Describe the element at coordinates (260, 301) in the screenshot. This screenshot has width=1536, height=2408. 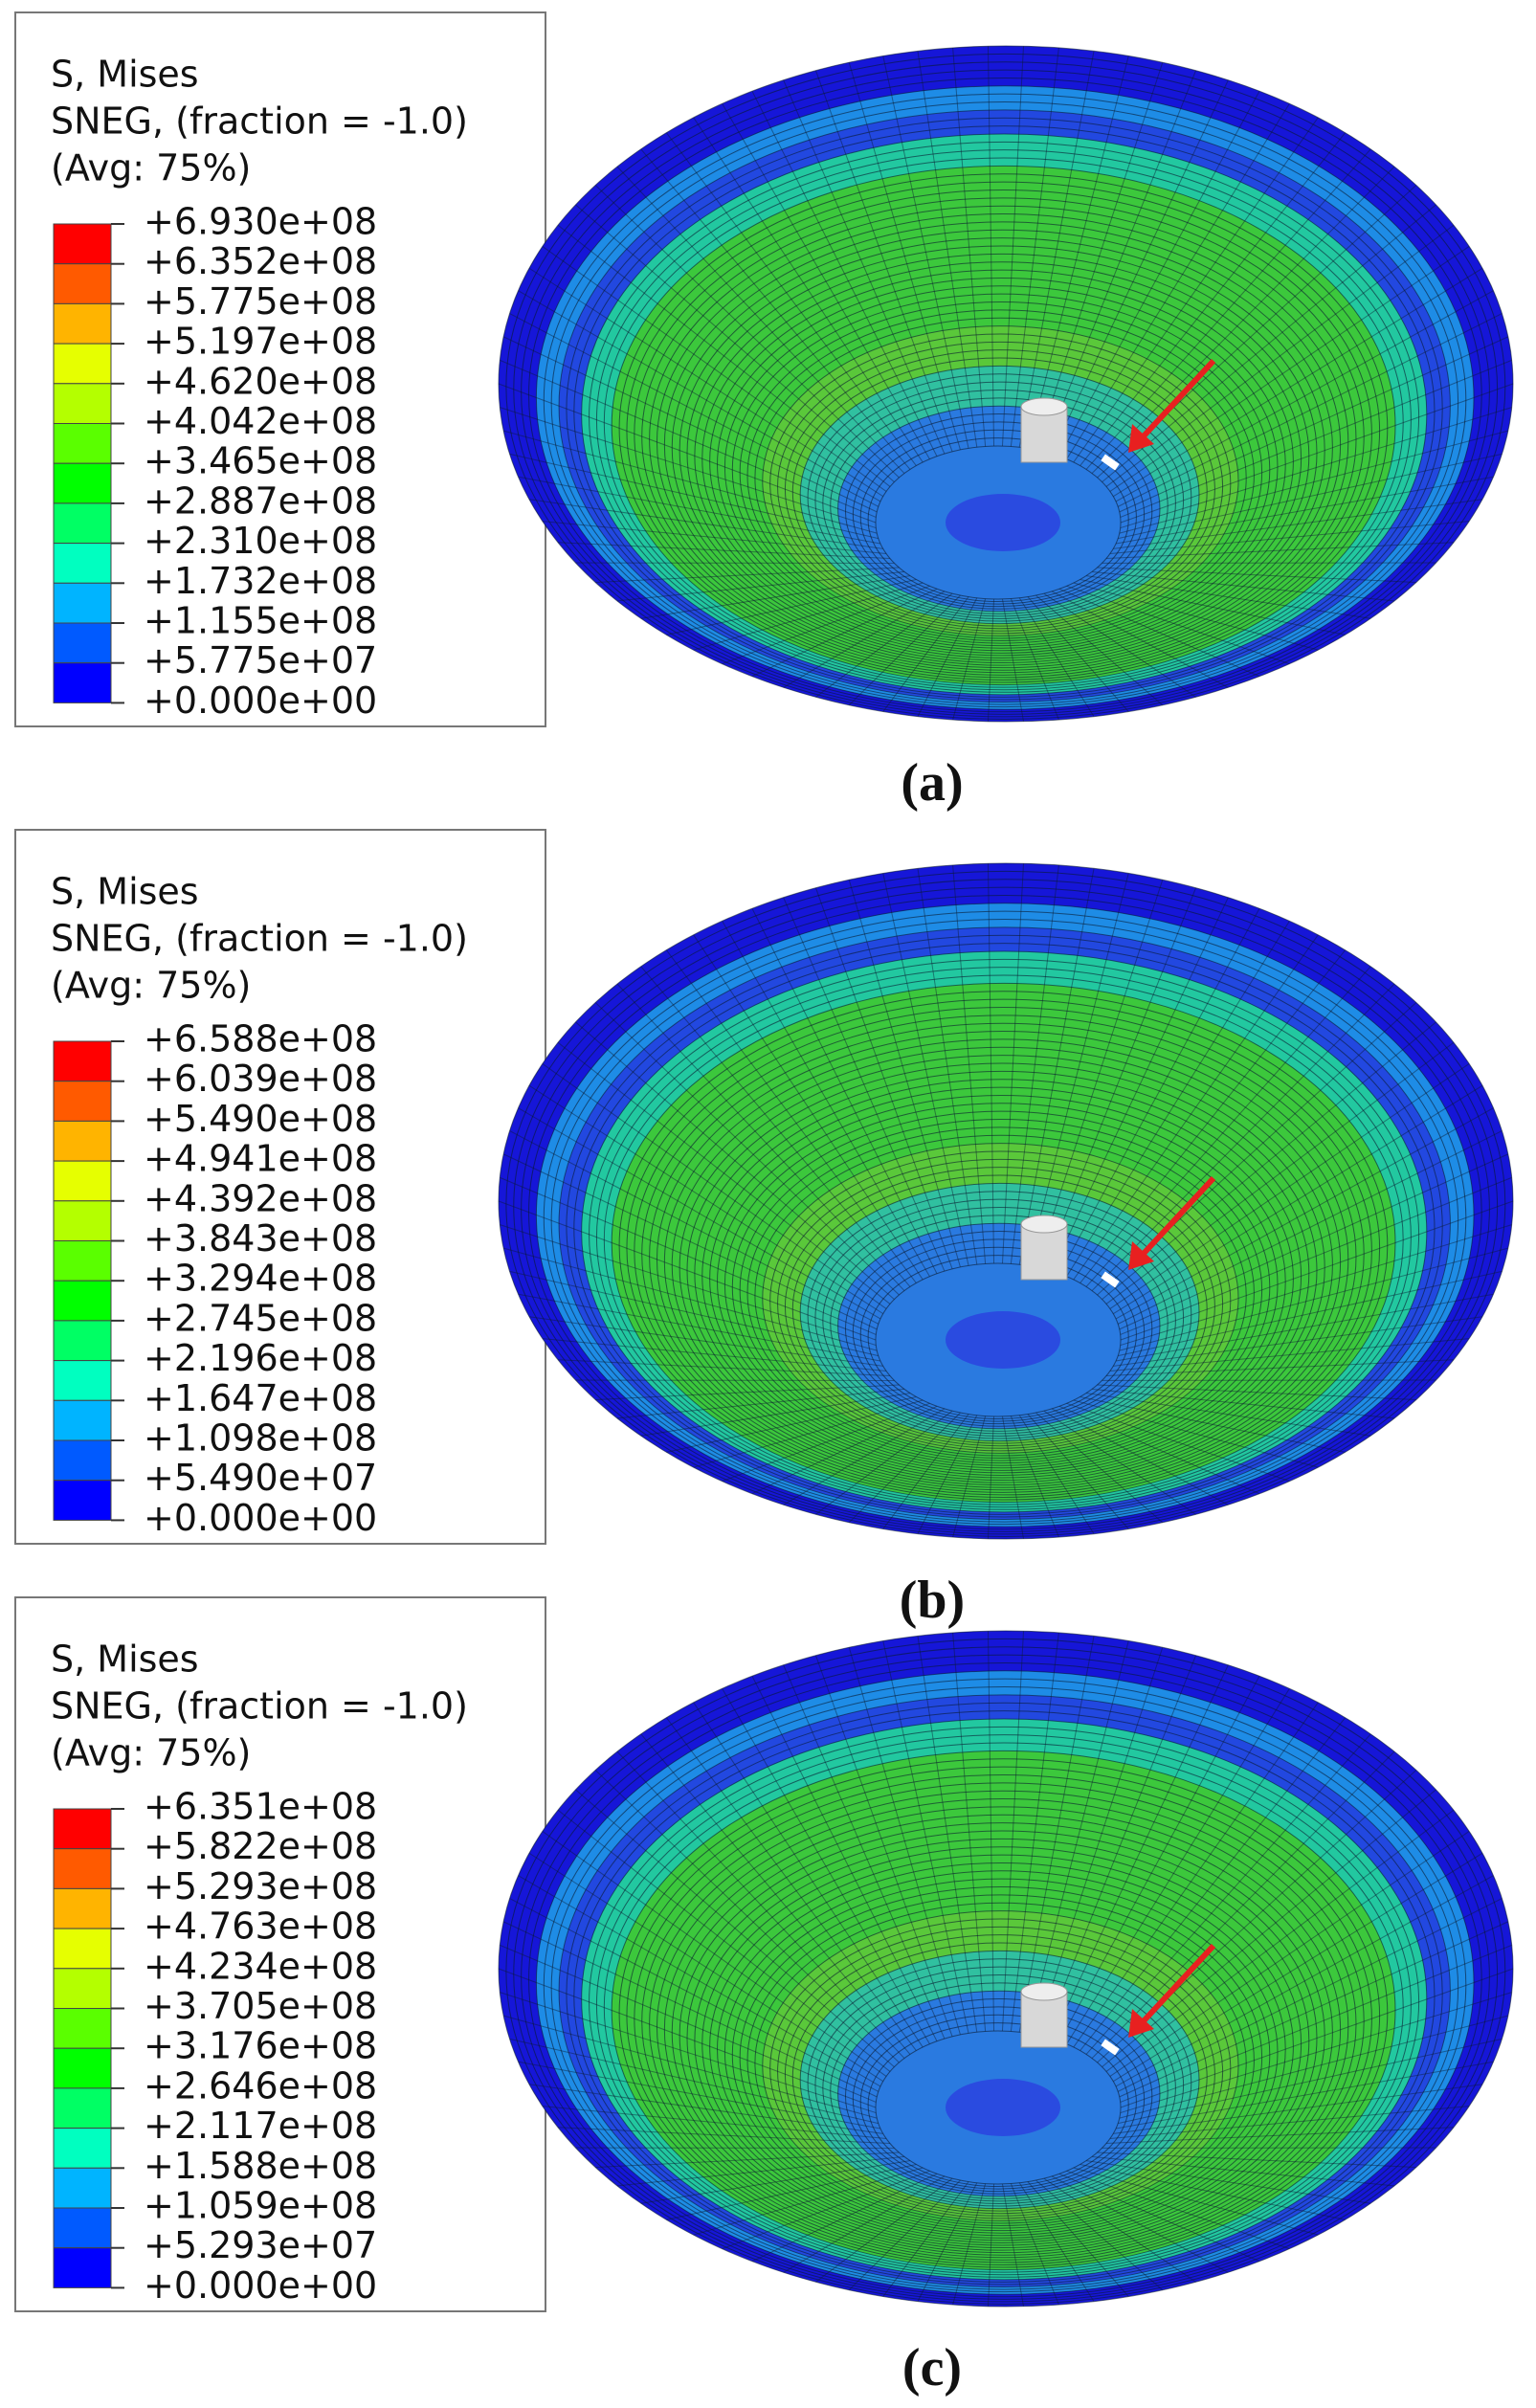
I see `level-label: +5.775e+08` at that location.